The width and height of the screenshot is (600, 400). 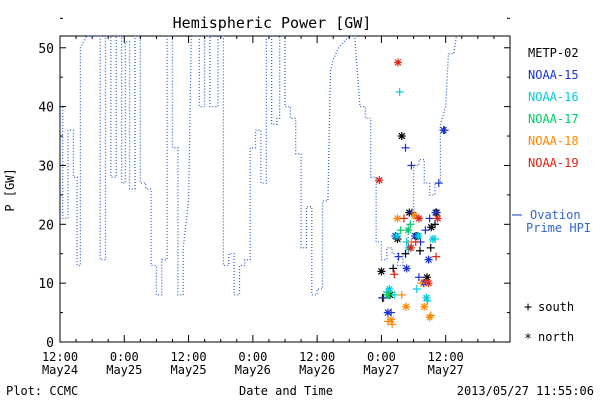 I want to click on y-tick-label: 0, so click(x=50, y=343).